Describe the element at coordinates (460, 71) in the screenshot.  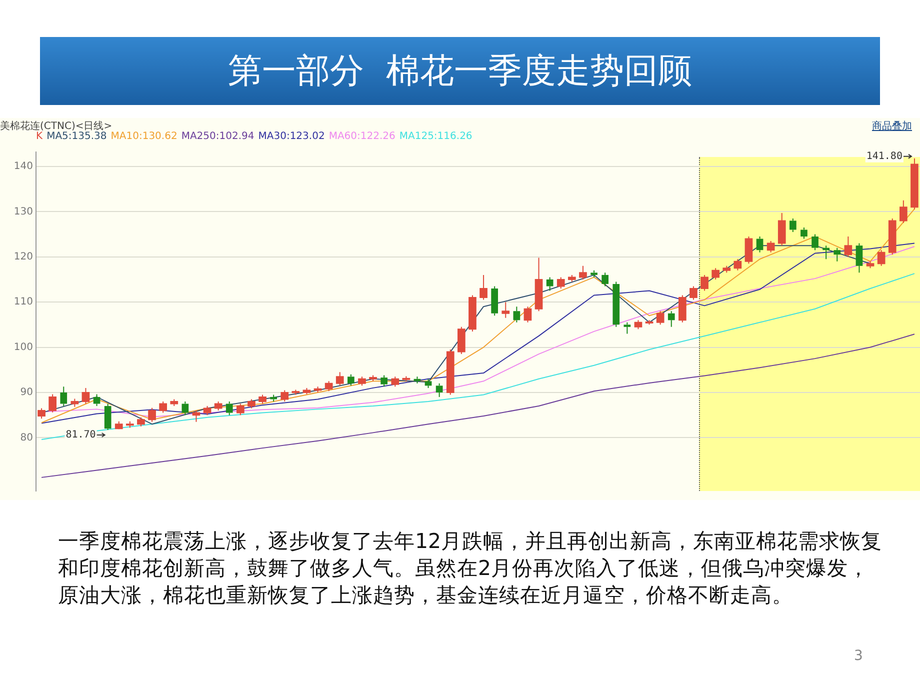
I see `chart-title: 第一部分 棉花一季度走势回顾` at that location.